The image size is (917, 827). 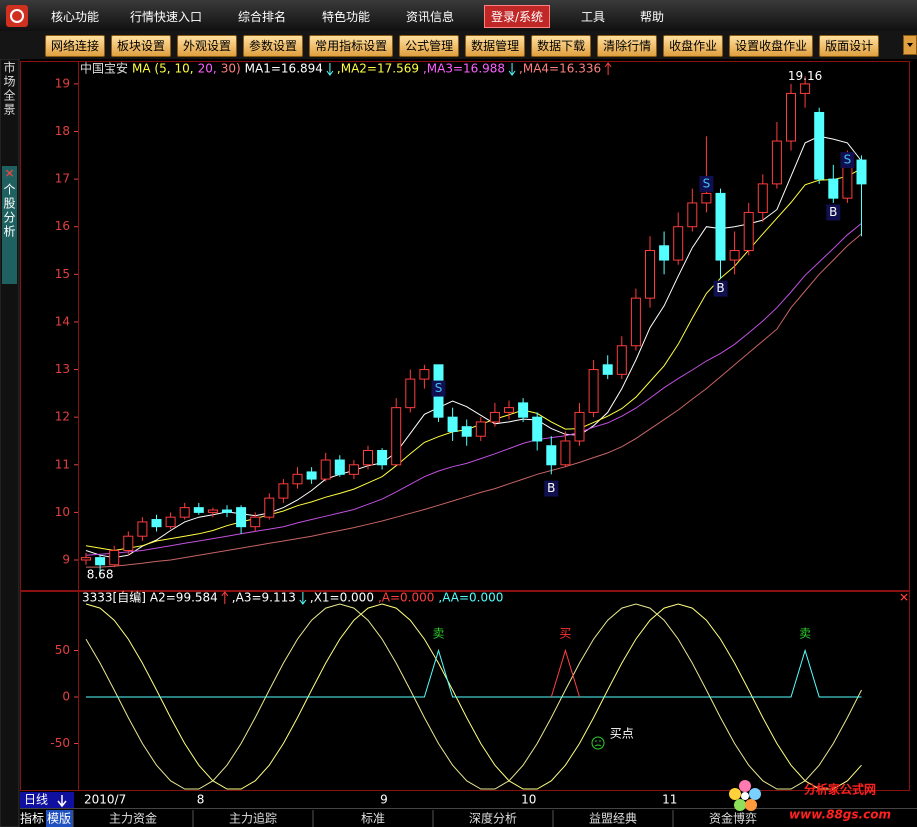 What do you see at coordinates (62, 464) in the screenshot?
I see `y-tick-label: 11` at bounding box center [62, 464].